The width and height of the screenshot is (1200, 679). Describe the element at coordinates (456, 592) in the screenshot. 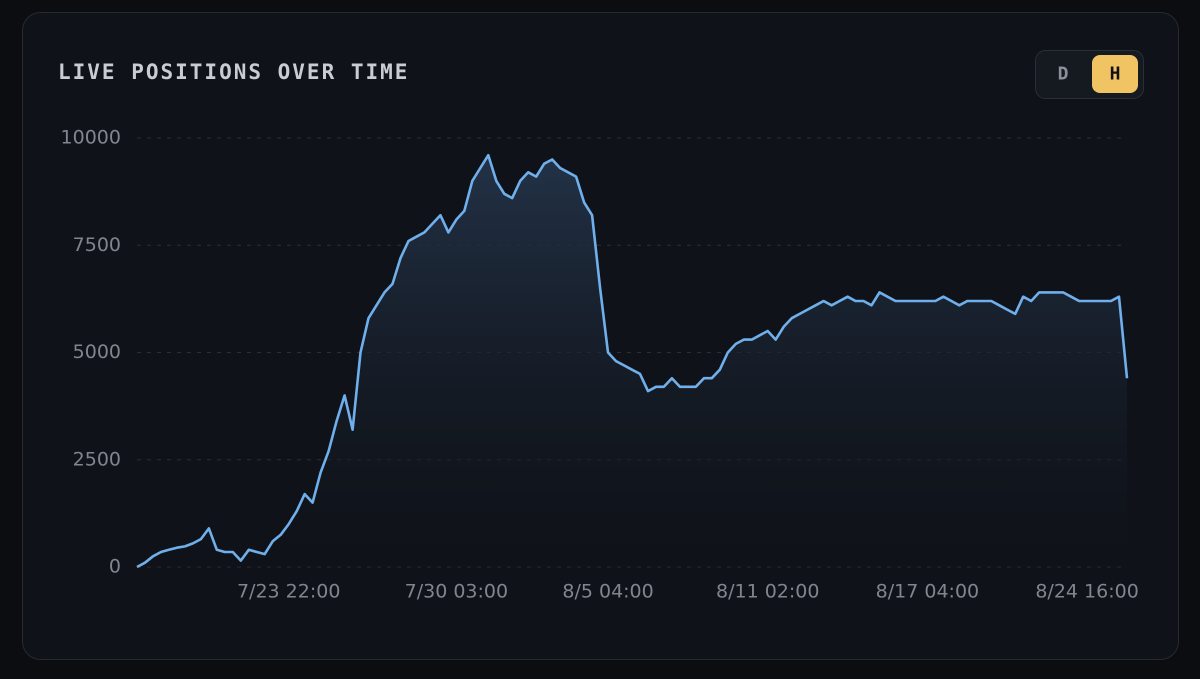

I see `x-tick-label: 7/30 03:00` at that location.